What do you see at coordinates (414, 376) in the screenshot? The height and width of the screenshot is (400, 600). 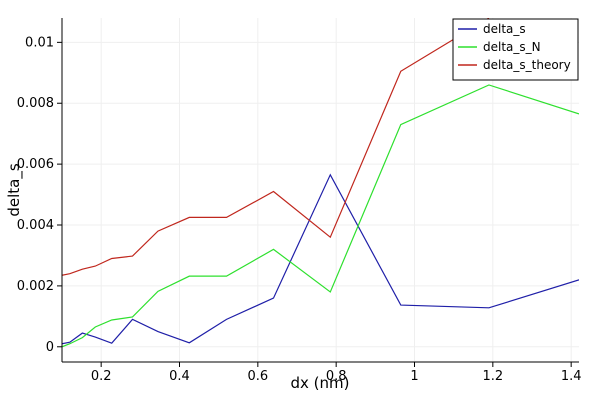 I see `x-tick-label: 1` at bounding box center [414, 376].